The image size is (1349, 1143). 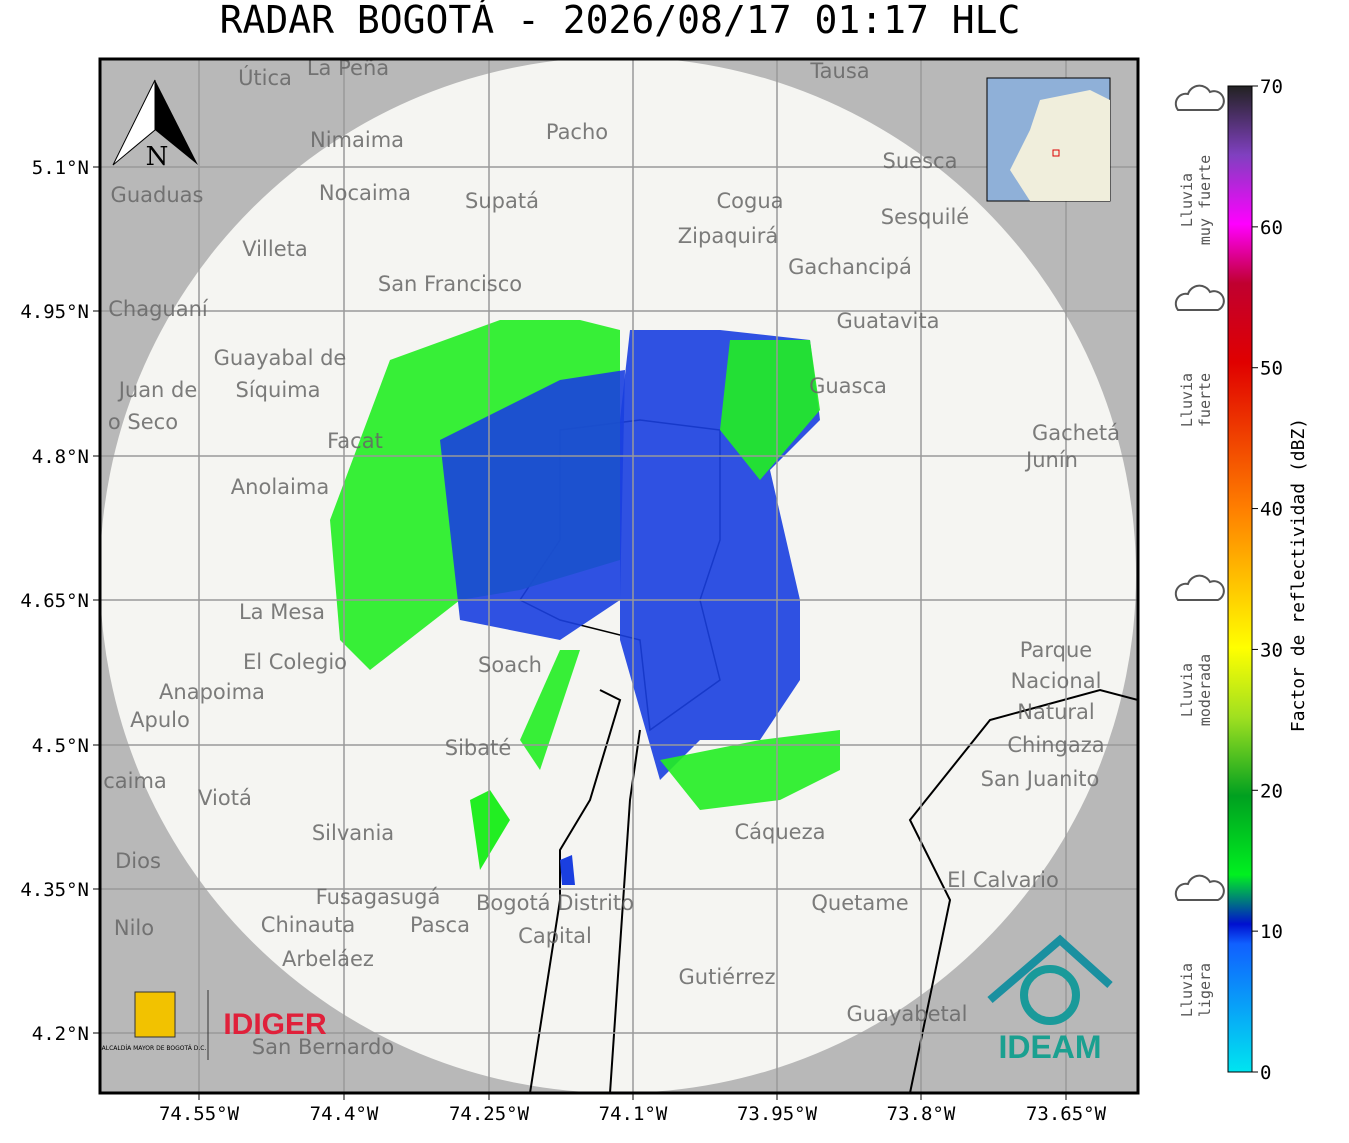 What do you see at coordinates (777, 1114) in the screenshot?
I see `x-tick-label: 73.95°W` at bounding box center [777, 1114].